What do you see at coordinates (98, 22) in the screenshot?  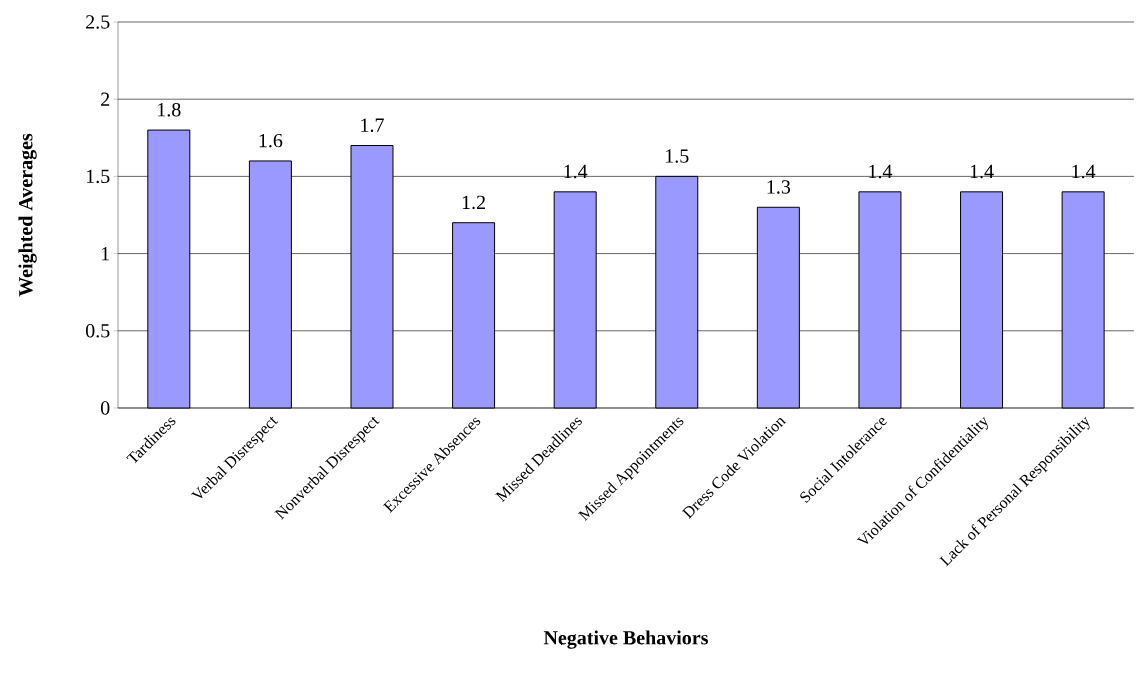 I see `y-tick-label: 2.5` at bounding box center [98, 22].